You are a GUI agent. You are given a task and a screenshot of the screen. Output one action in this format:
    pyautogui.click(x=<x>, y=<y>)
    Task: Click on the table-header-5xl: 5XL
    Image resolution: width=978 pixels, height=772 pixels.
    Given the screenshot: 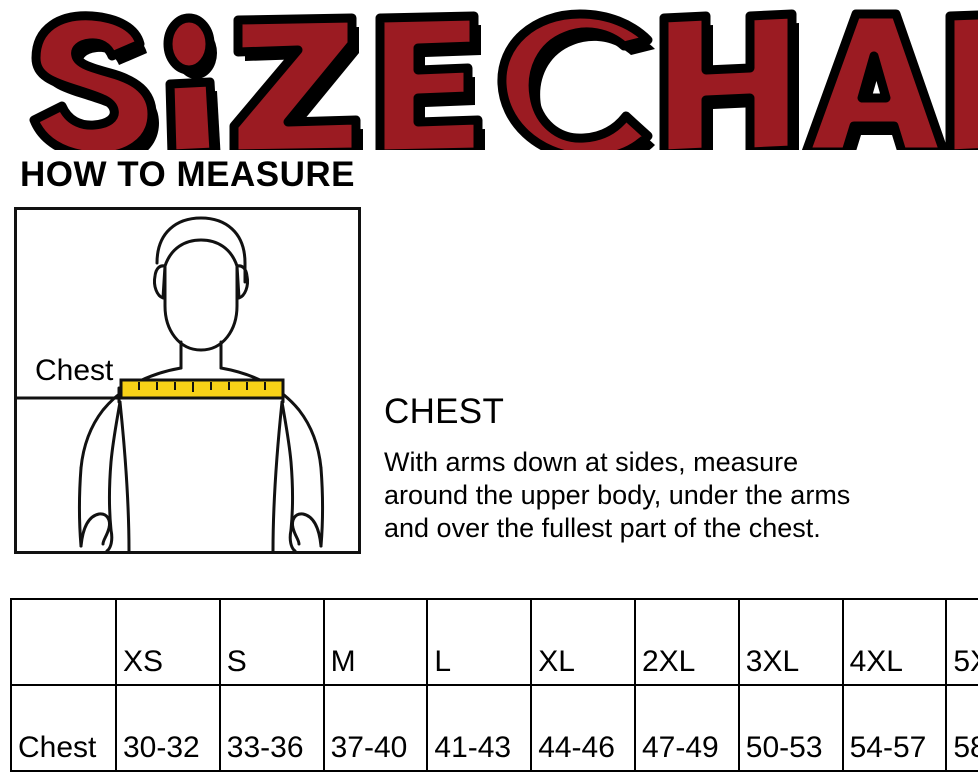 What is the action you would take?
    pyautogui.click(x=961, y=642)
    